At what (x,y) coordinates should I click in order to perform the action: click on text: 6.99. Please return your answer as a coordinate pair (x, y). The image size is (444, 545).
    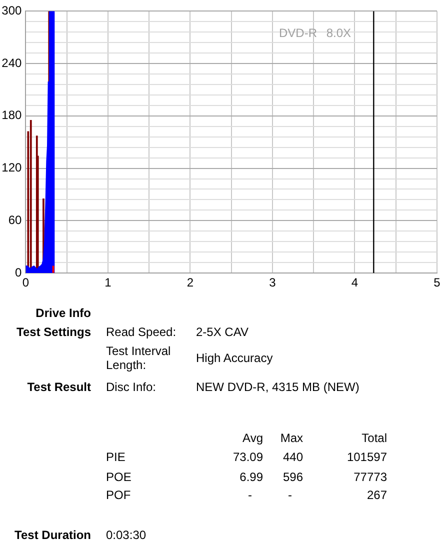
    Looking at the image, I should click on (251, 477).